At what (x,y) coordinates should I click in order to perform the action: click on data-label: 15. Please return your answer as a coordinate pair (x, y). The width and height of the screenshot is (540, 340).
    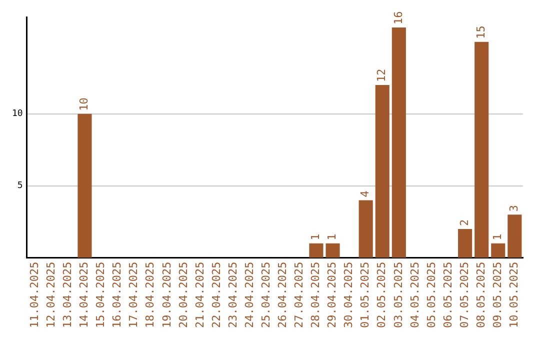
    Looking at the image, I should click on (481, 32).